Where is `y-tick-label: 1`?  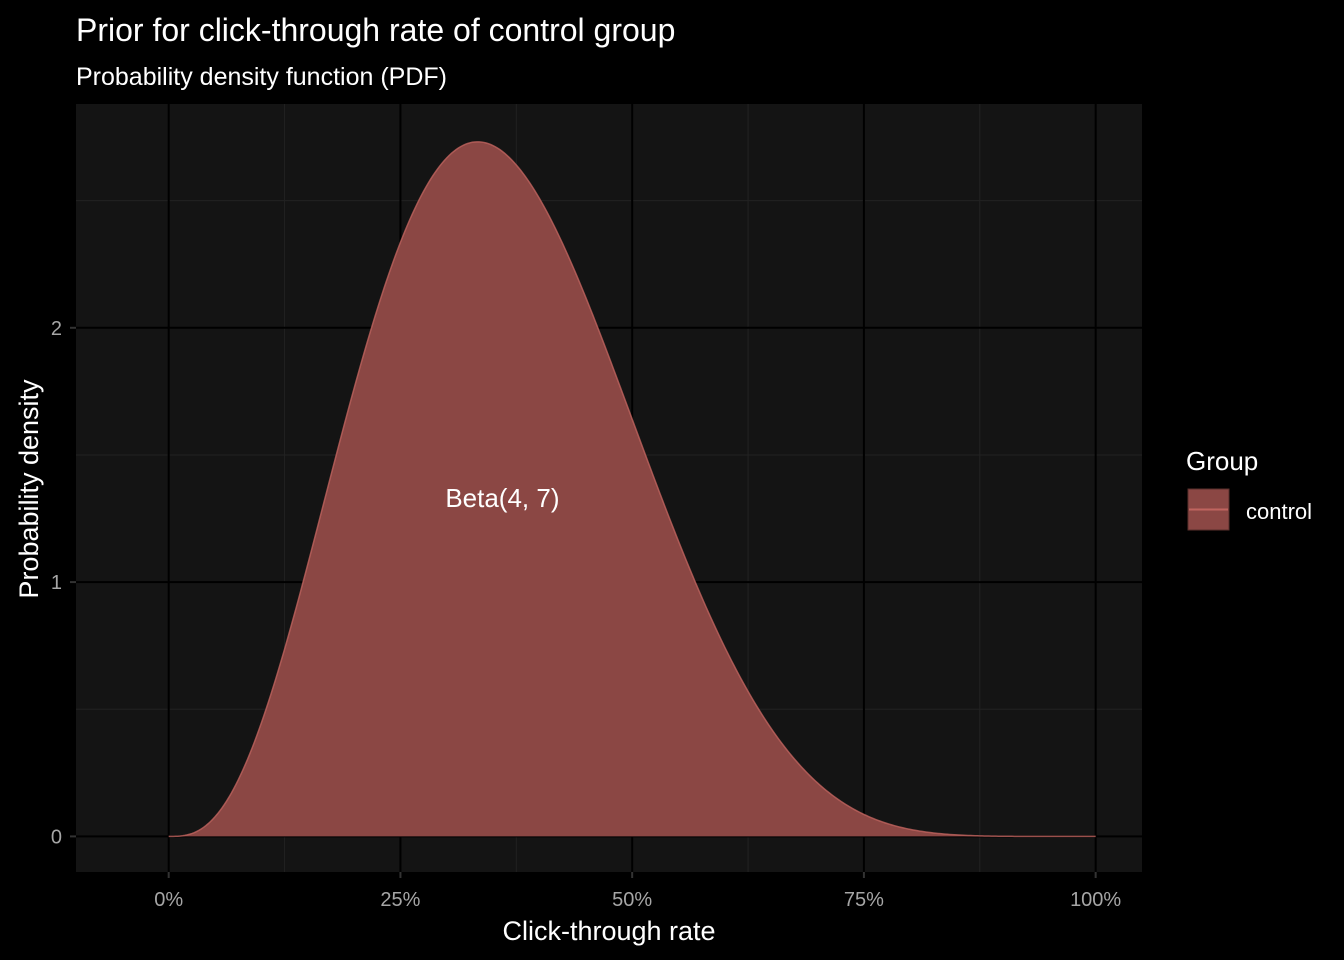 y-tick-label: 1 is located at coordinates (56, 583).